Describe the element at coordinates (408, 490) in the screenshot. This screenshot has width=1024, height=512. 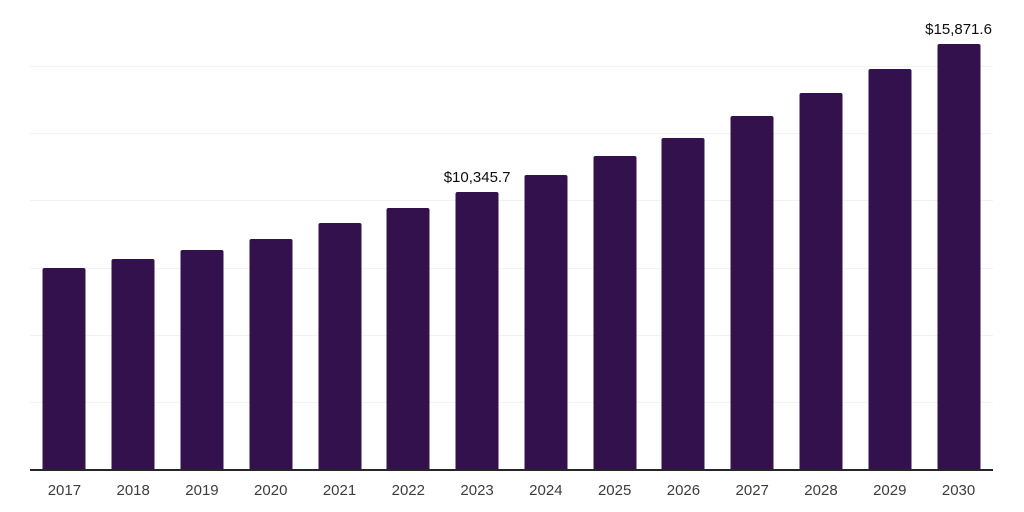
I see `x-tick-label-2022: 2022` at that location.